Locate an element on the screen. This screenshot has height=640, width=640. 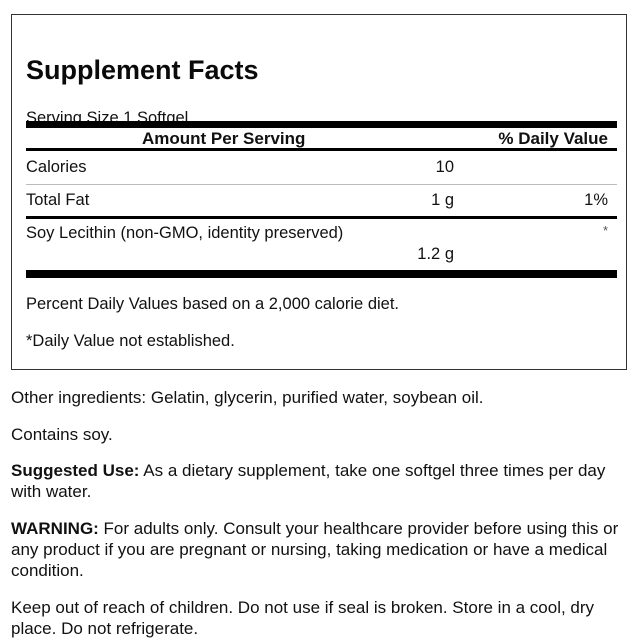
allergen-statement: Contains soy. is located at coordinates (62, 434).